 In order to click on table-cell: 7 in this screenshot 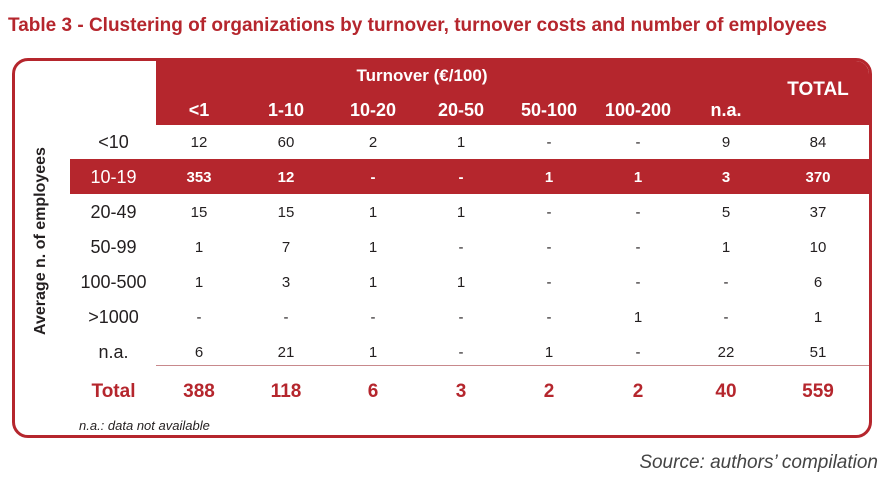, I will do `click(286, 247)`.